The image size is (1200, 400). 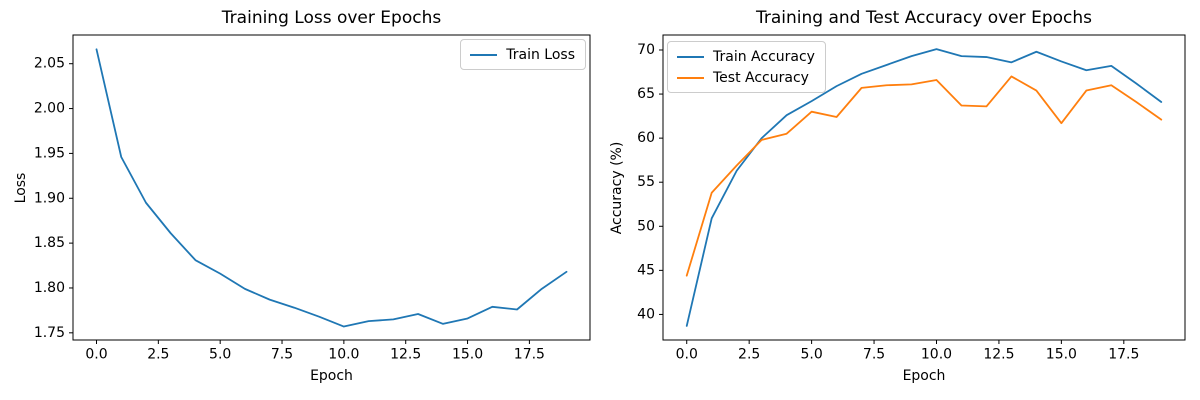 What do you see at coordinates (646, 226) in the screenshot?
I see `y-tick-label: 50` at bounding box center [646, 226].